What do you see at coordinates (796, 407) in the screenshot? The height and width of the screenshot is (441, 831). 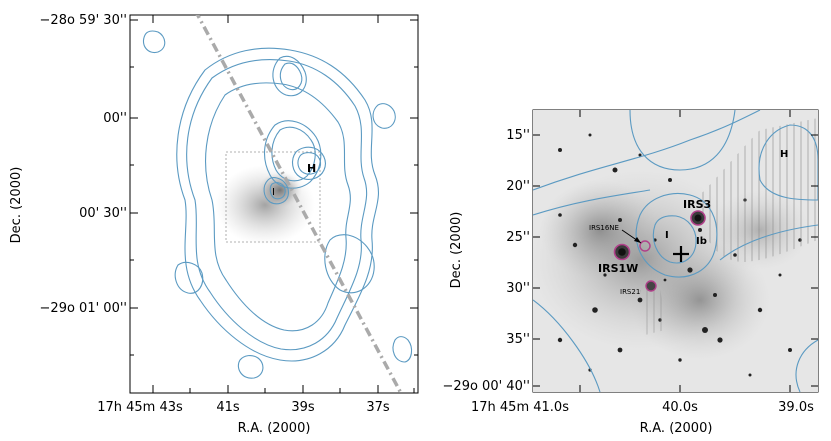 I see `right-x-tick-2: 39.0s` at bounding box center [796, 407].